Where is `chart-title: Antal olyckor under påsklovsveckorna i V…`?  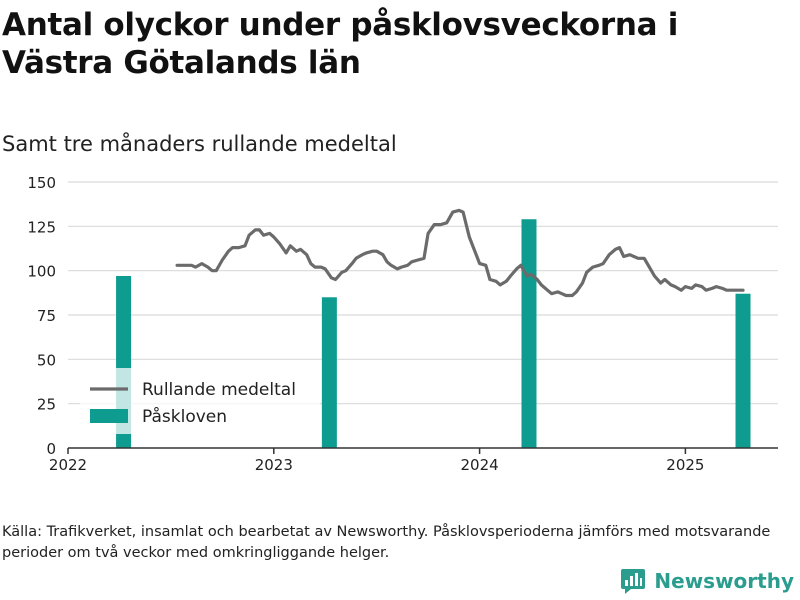
chart-title: Antal olyckor under påsklovsveckorna i V… is located at coordinates (340, 44).